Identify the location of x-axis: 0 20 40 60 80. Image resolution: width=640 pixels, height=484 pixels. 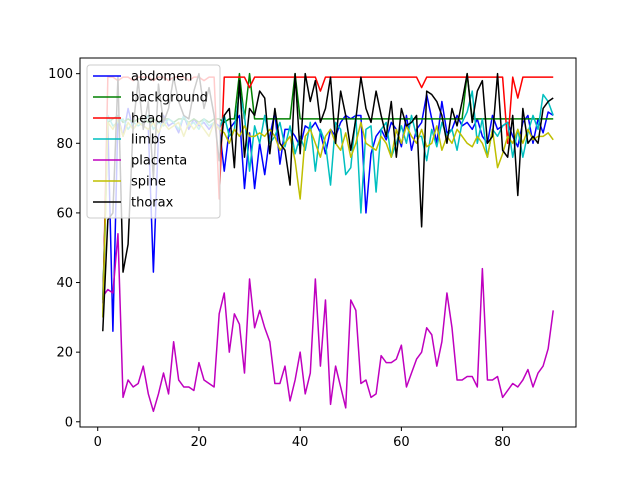
(302, 438).